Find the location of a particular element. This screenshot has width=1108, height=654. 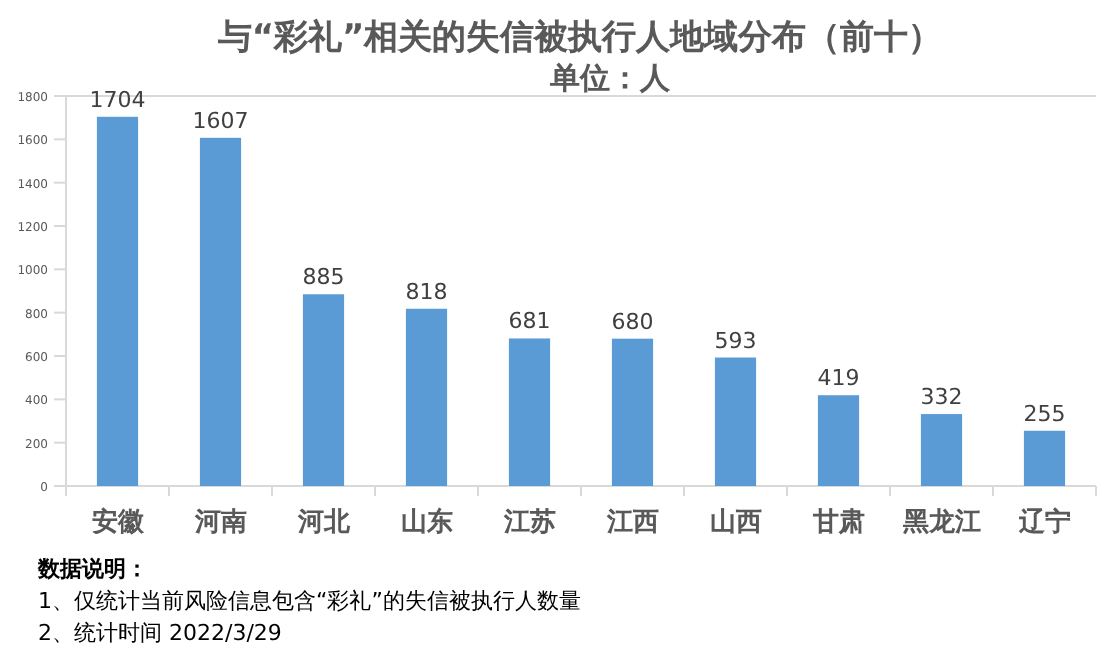

data-label: 680 is located at coordinates (632, 321).